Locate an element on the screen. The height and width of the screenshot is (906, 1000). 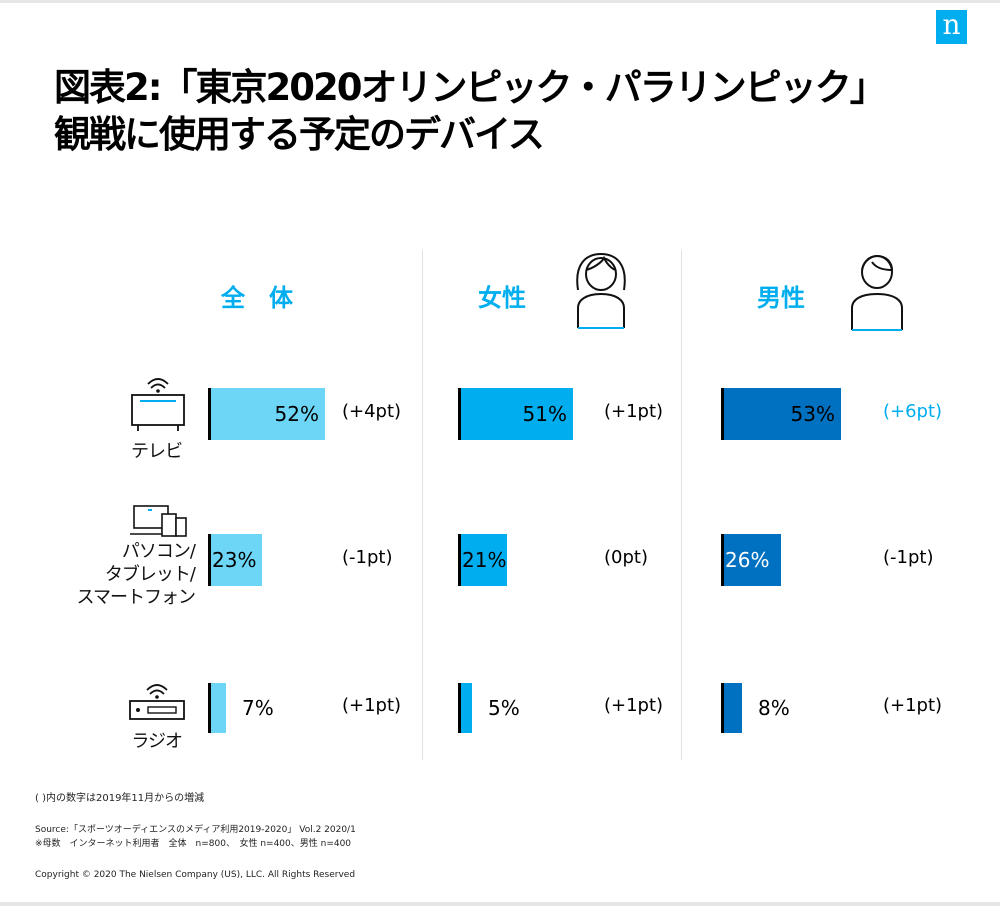
category-label-line: パソコン/ is located at coordinates (158, 551).